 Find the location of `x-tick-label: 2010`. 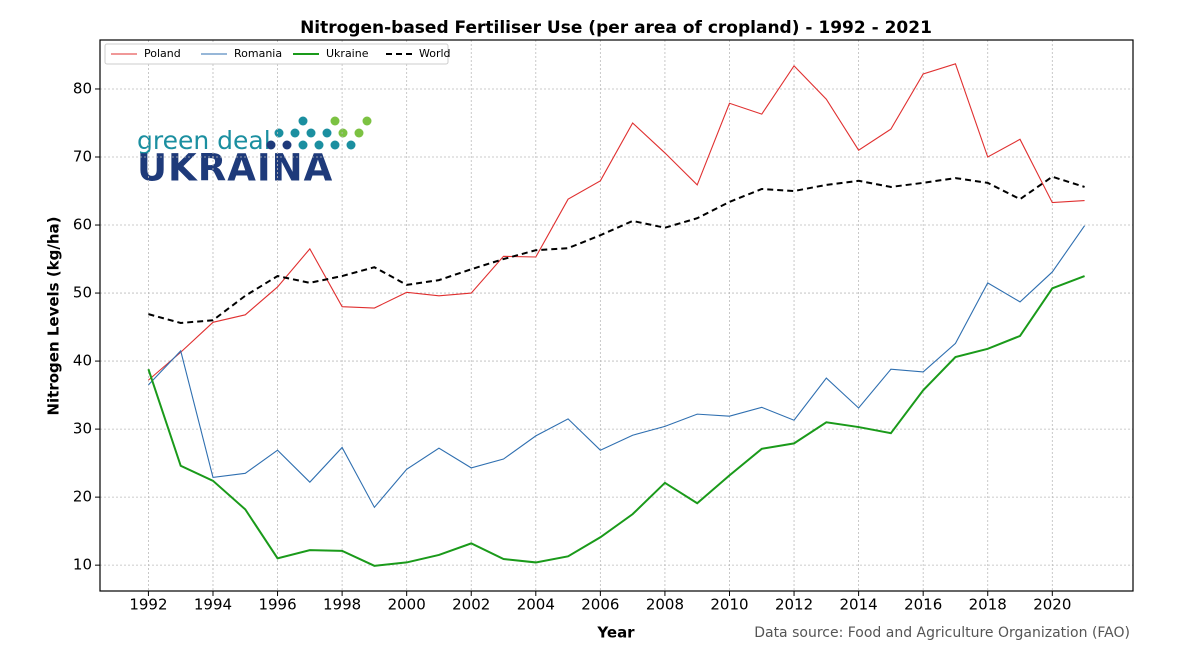

x-tick-label: 2010 is located at coordinates (729, 605).